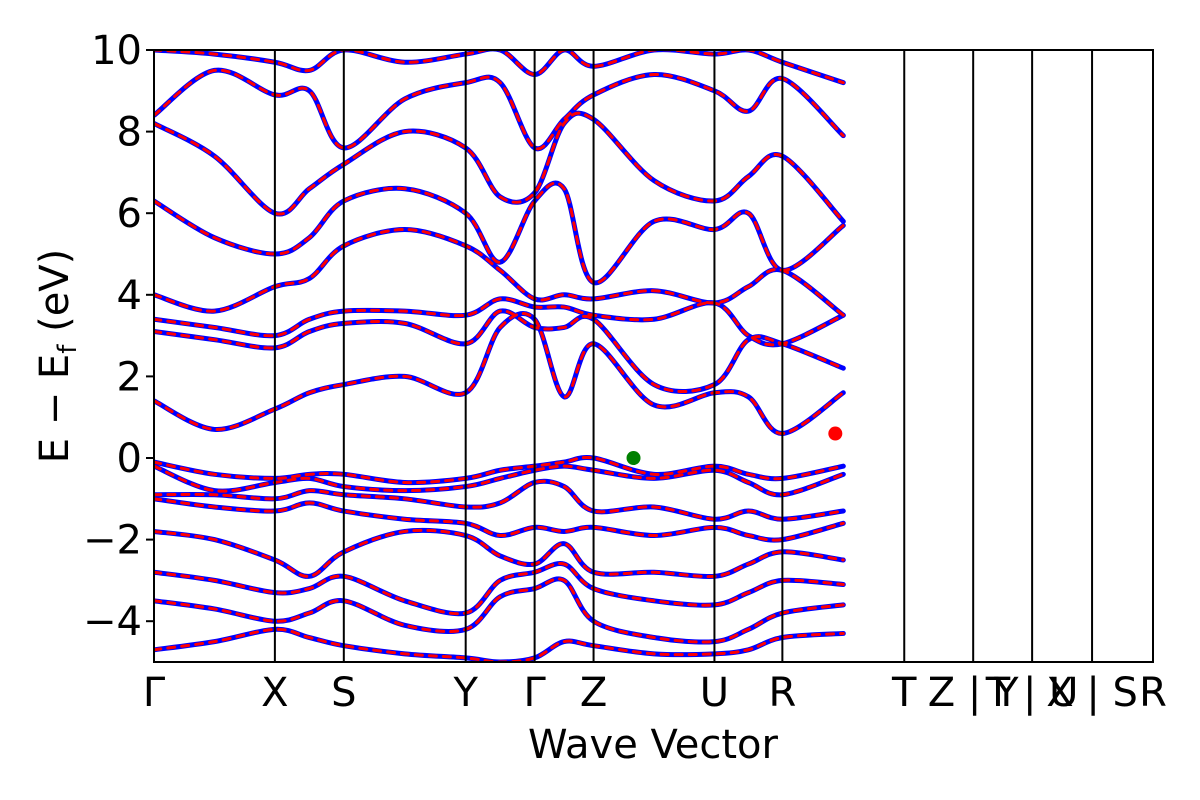  What do you see at coordinates (68, 349) in the screenshot?
I see `y-axis-label-subscript: f` at bounding box center [68, 349].